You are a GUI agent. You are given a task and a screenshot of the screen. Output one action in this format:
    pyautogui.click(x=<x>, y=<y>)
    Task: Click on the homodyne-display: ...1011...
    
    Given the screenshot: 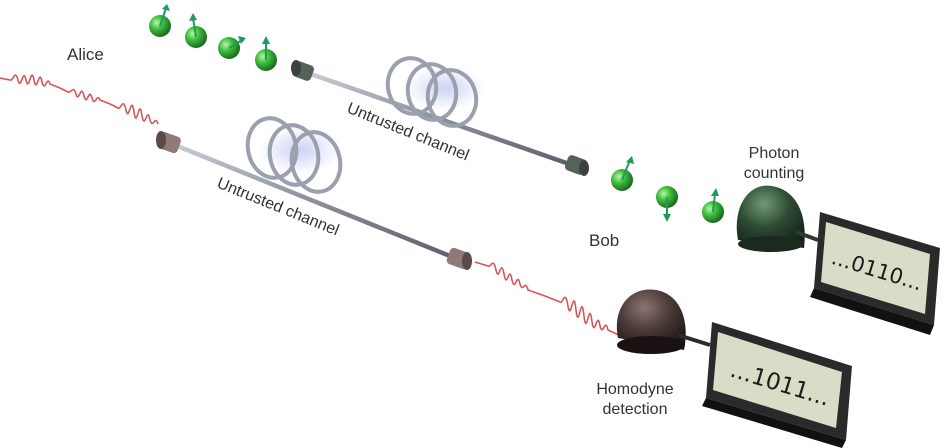 What is the action you would take?
    pyautogui.click(x=777, y=385)
    